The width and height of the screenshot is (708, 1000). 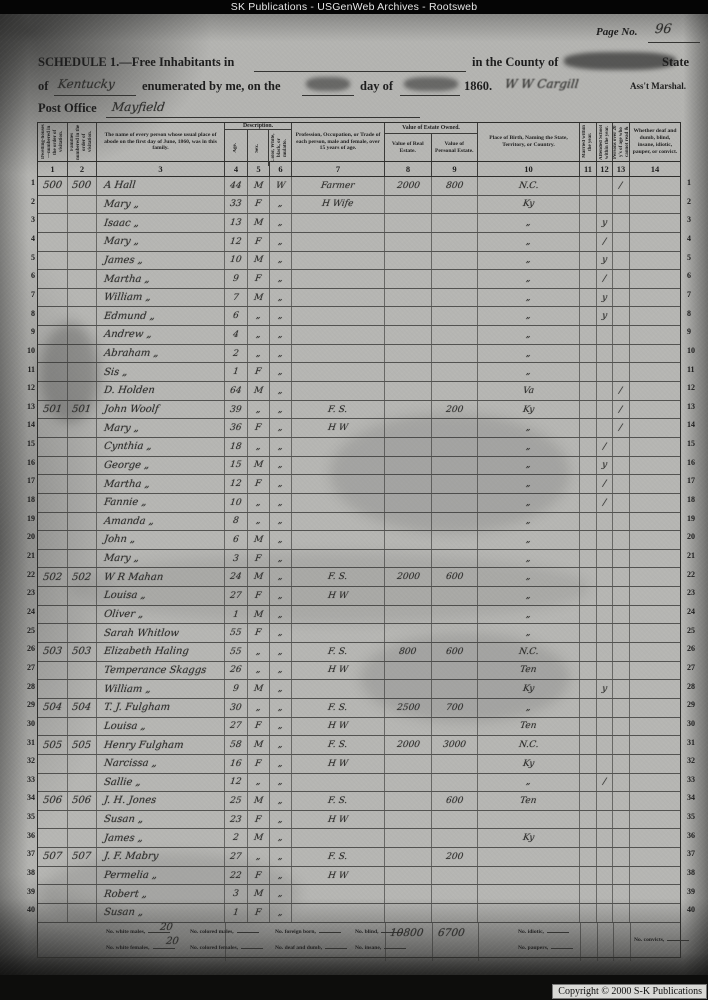 What do you see at coordinates (236, 912) in the screenshot?
I see `cell-age: 1` at bounding box center [236, 912].